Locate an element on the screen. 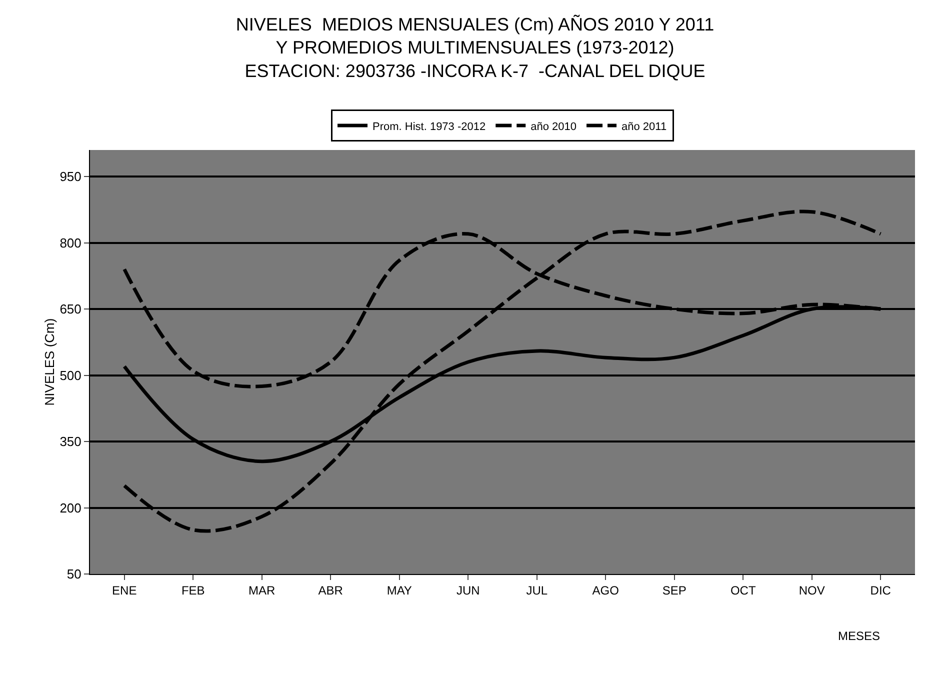 This screenshot has width=950, height=674. x-tick-label: DIC is located at coordinates (881, 590).